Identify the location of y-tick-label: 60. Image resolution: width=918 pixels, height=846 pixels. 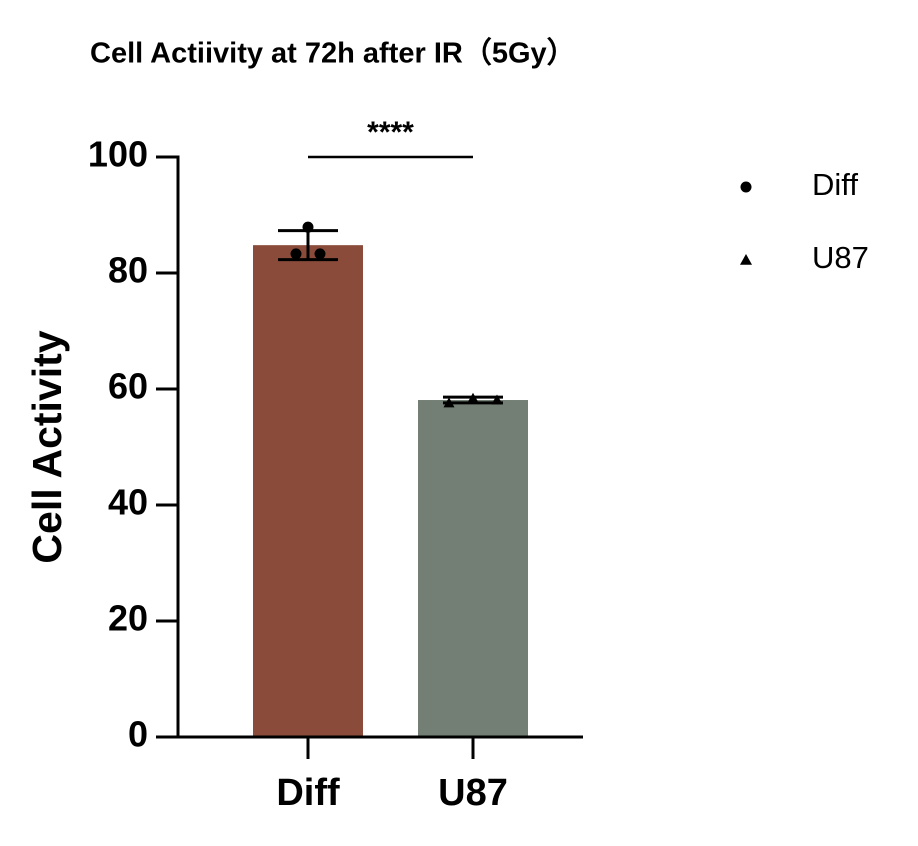
(128, 386).